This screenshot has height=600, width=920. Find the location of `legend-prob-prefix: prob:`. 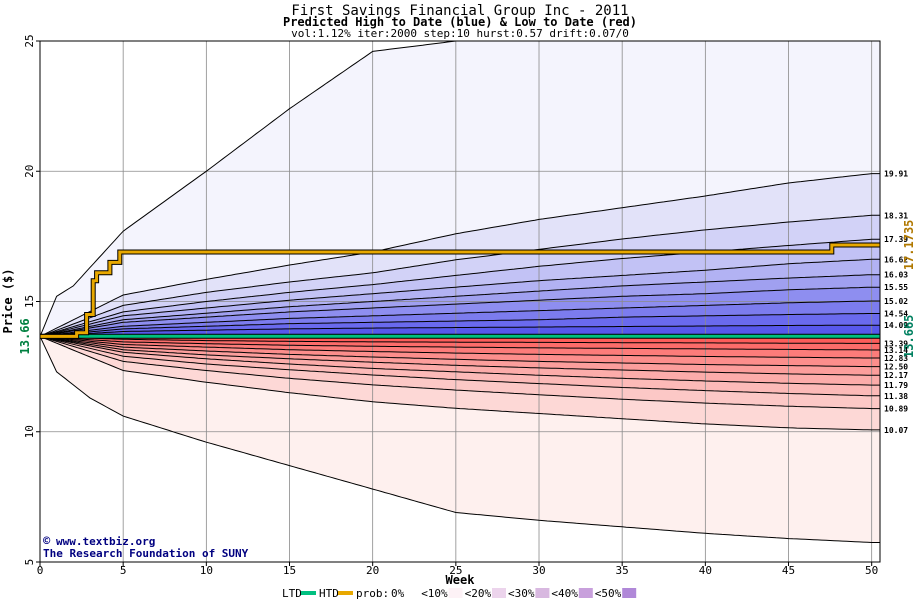

legend-prob-prefix: prob: is located at coordinates (372, 593).